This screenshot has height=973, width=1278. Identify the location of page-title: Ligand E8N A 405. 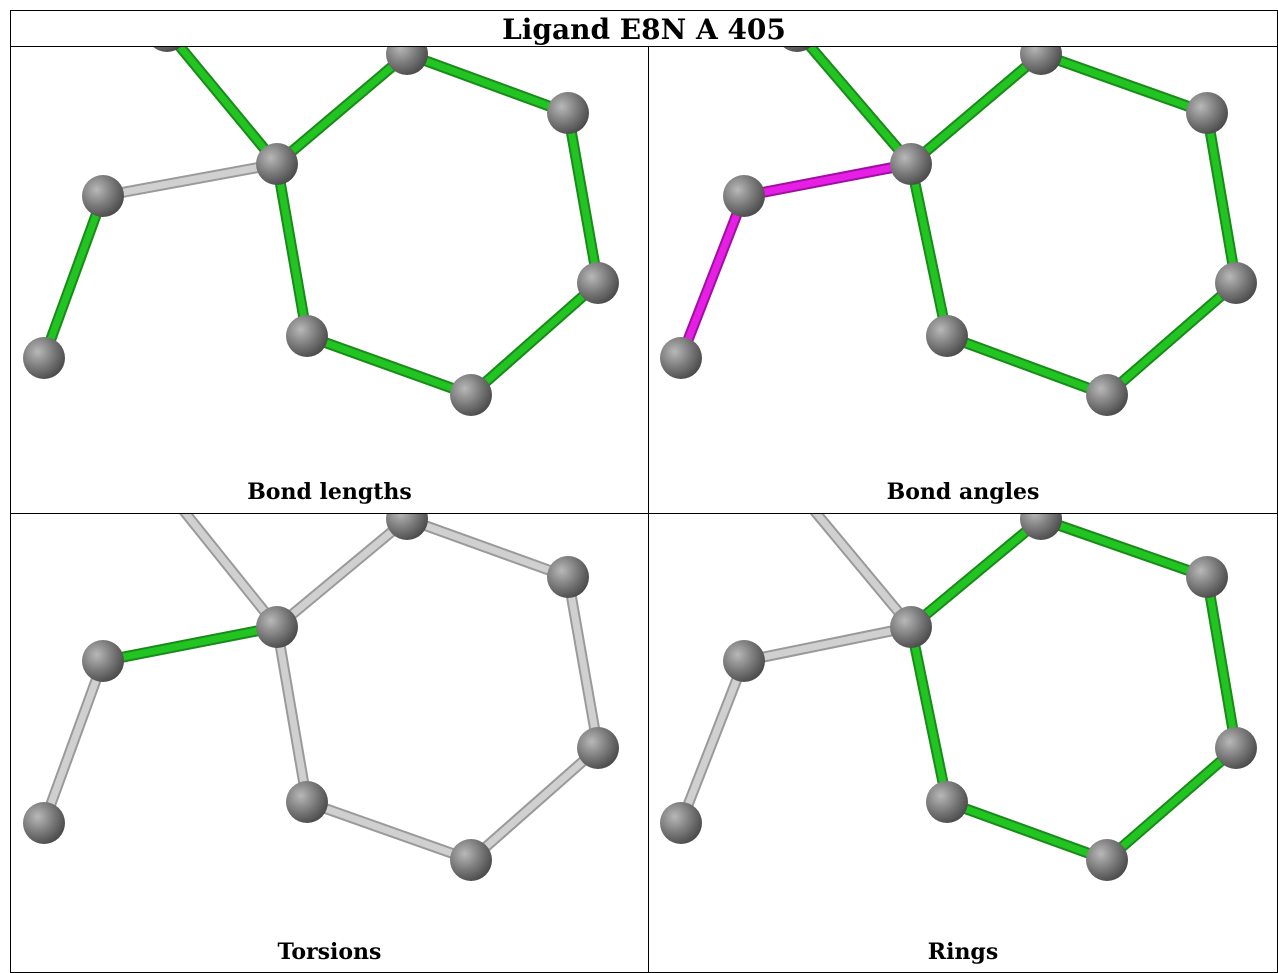
(644, 28).